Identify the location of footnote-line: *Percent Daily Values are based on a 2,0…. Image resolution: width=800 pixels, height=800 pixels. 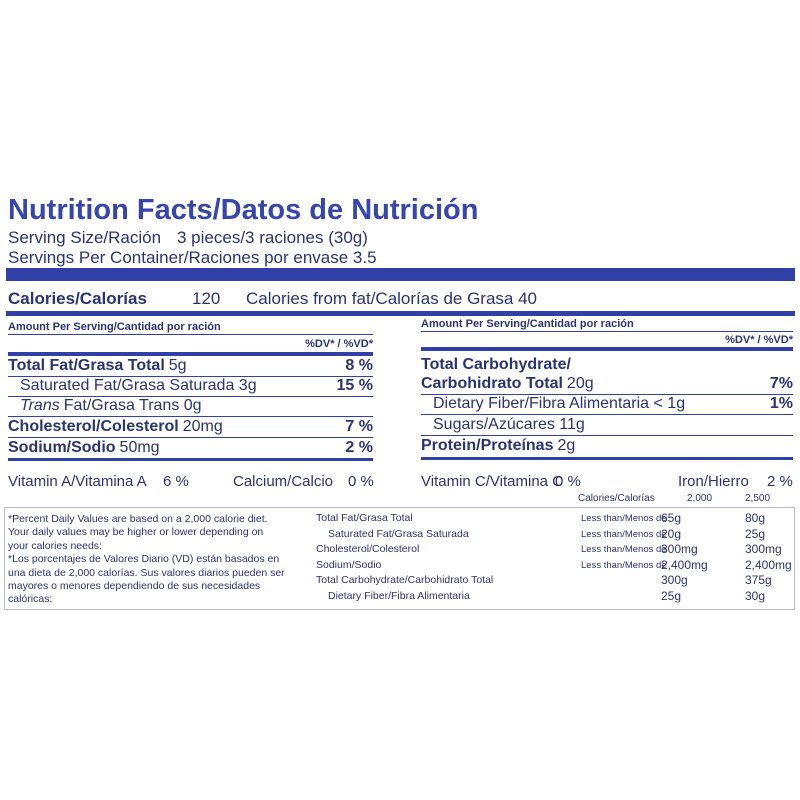
(138, 519).